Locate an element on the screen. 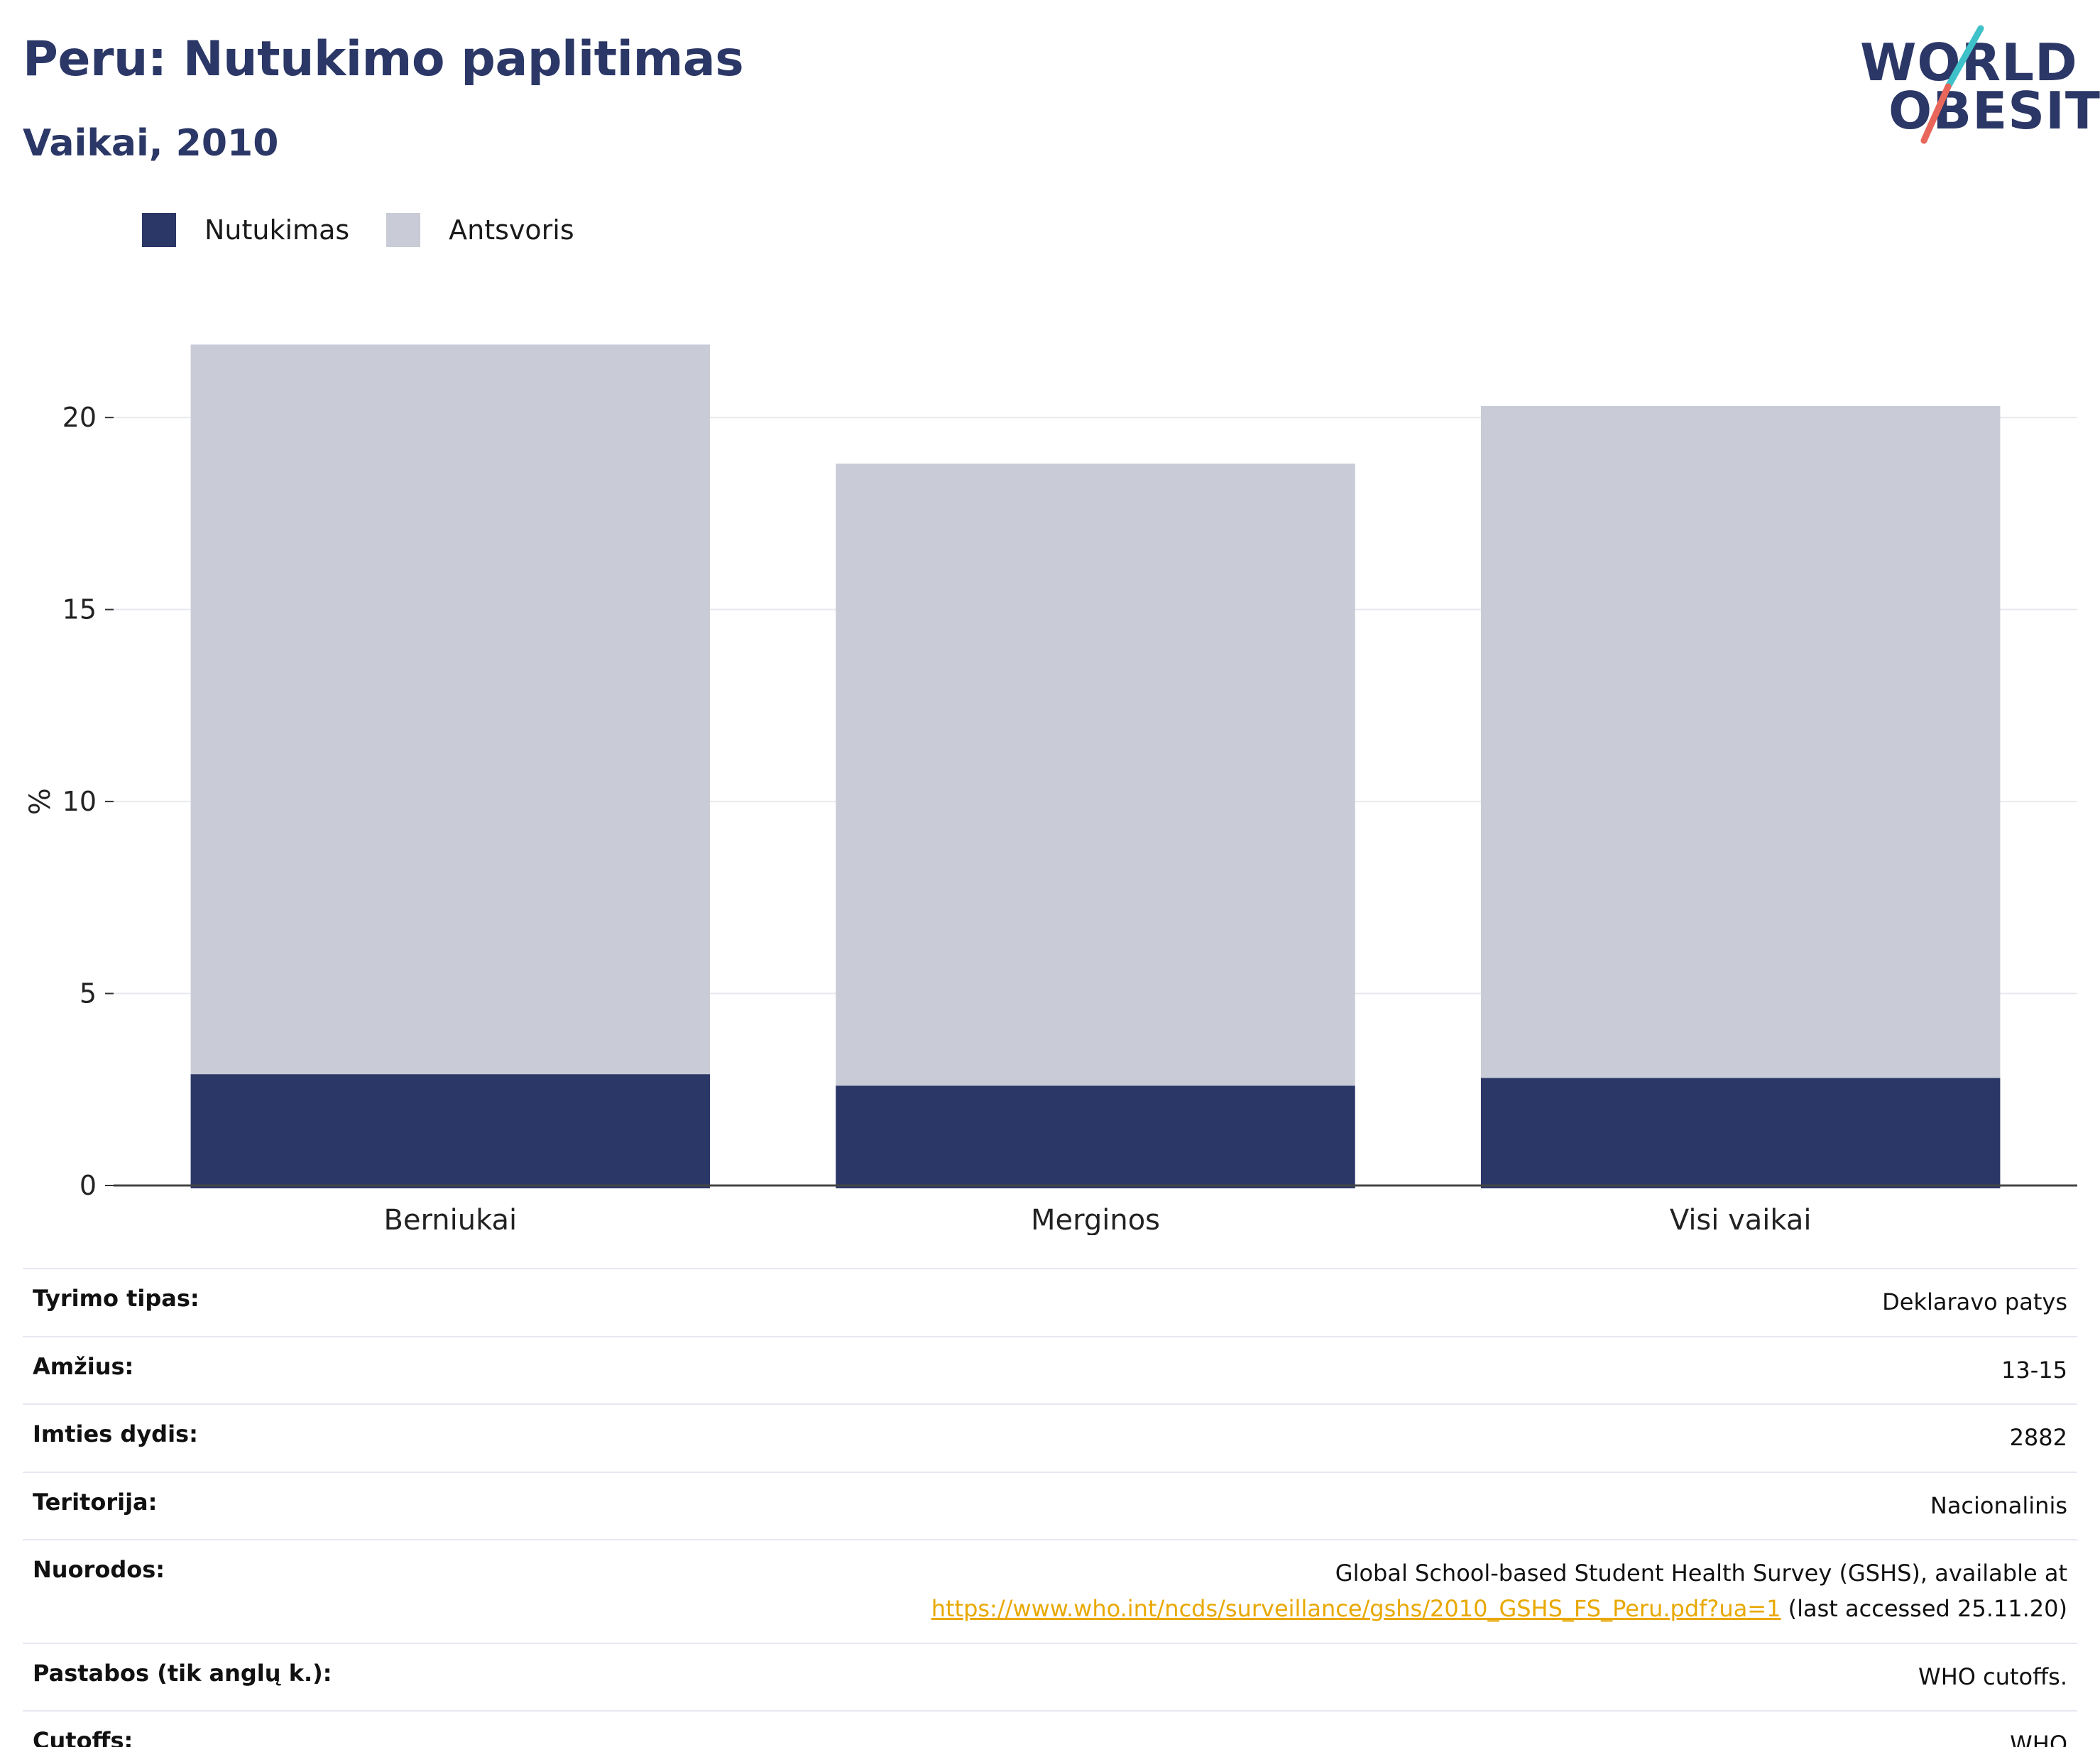 The height and width of the screenshot is (1747, 2100). info-row-sample-size: Imties dydis: 2882 is located at coordinates (1050, 1439).